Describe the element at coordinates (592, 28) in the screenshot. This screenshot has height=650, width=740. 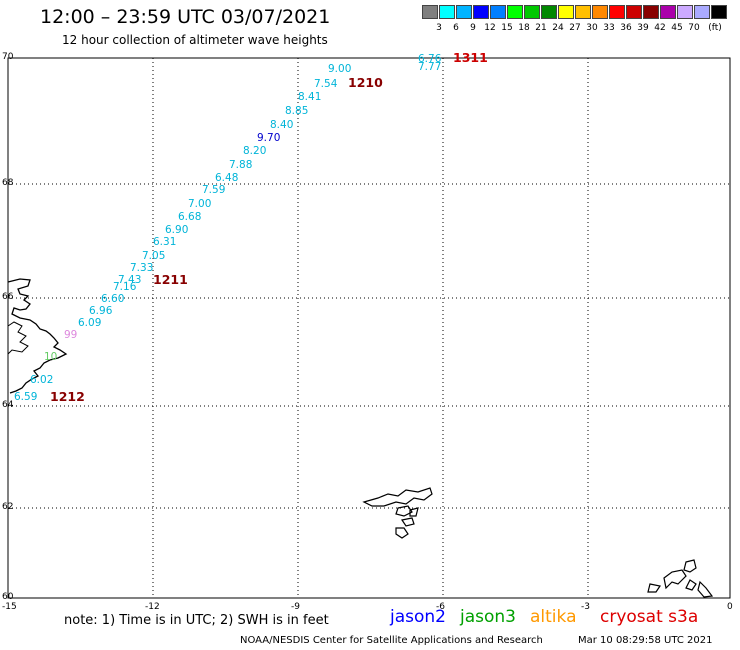
I see `legend-value: 30` at that location.